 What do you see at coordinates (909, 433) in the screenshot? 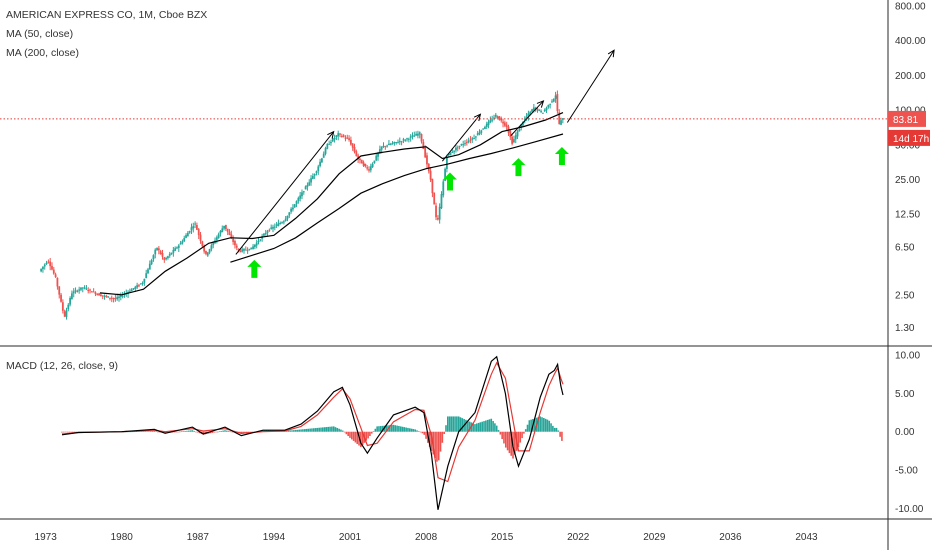
I see `macd-axis-ticks: 10.00 5.00 0.00 -5.00 -10.00` at bounding box center [909, 433].